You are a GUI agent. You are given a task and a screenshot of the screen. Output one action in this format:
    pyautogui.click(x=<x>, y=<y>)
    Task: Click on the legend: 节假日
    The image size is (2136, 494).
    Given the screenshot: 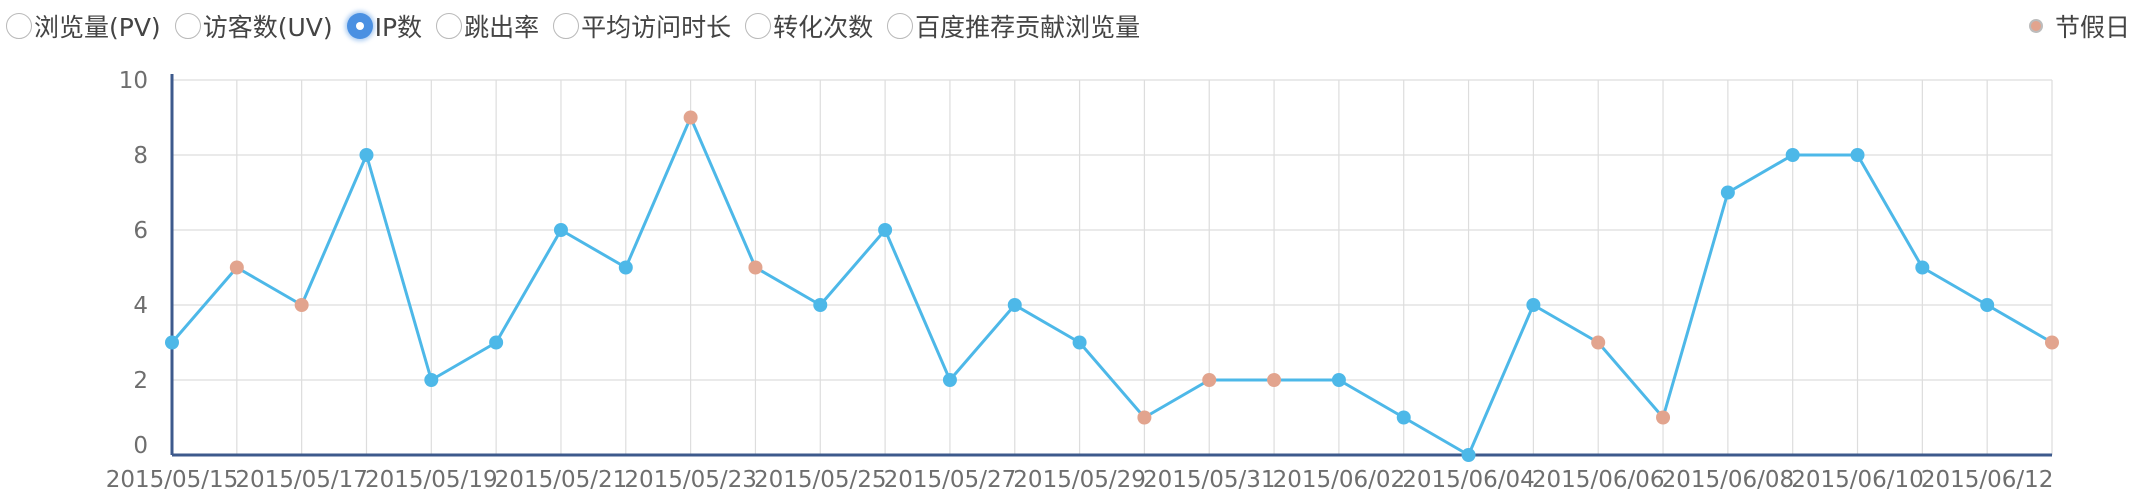 What is the action you would take?
    pyautogui.click(x=2079, y=26)
    